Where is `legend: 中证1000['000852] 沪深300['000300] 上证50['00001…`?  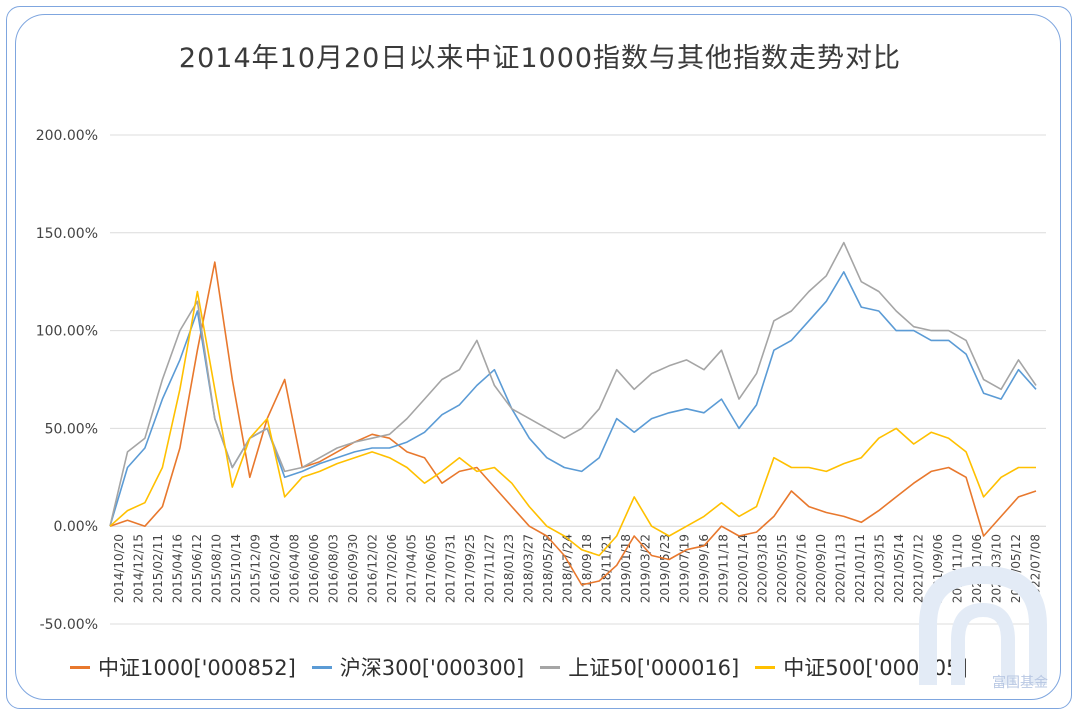
legend: 中证1000['000852] 沪深300['000300] 上证50['00001… is located at coordinates (519, 667).